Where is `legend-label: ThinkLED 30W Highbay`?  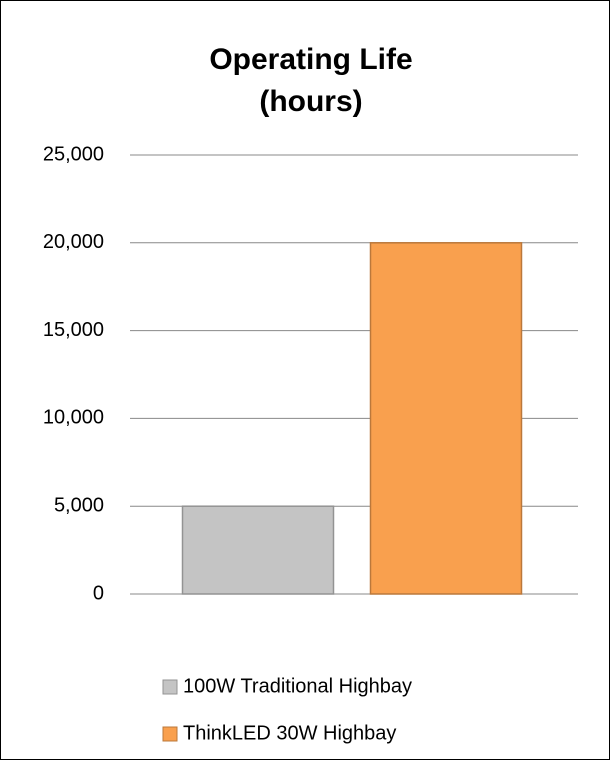 legend-label: ThinkLED 30W Highbay is located at coordinates (289, 733).